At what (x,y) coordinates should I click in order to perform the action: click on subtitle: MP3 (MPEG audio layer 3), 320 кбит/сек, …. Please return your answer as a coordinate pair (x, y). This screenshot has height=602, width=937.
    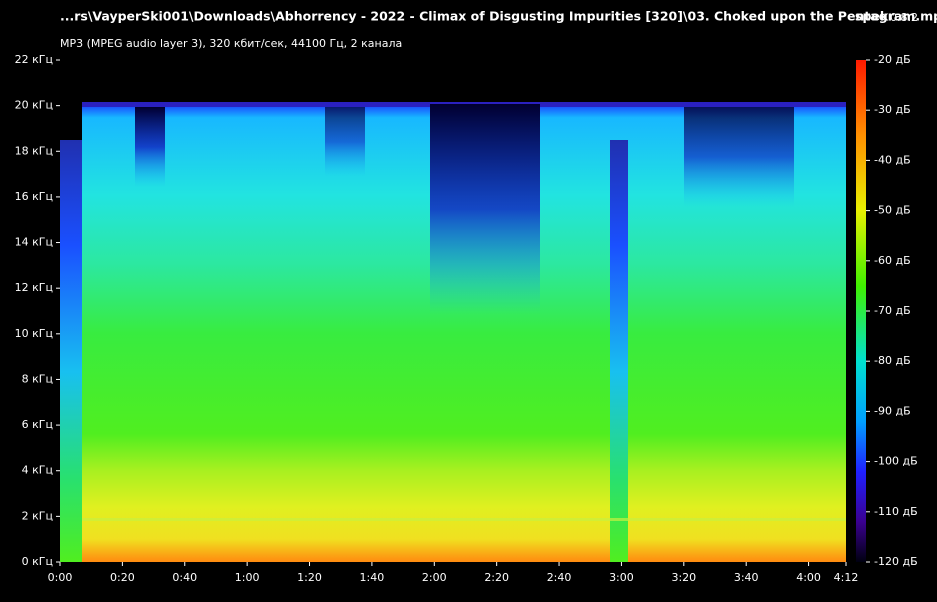
    Looking at the image, I should click on (231, 43).